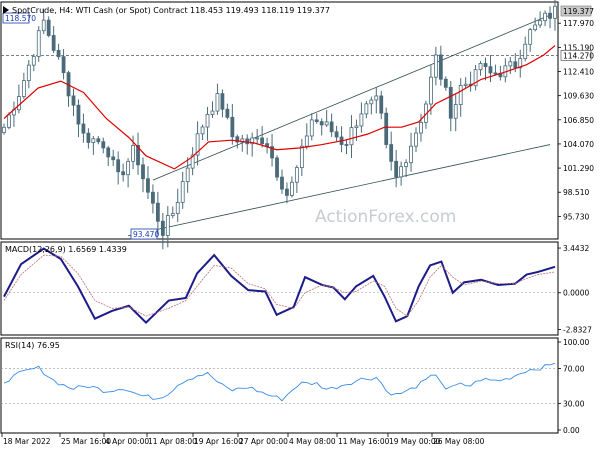 This screenshot has width=600, height=450. I want to click on time-tick-label: 4 May 08:00, so click(312, 441).